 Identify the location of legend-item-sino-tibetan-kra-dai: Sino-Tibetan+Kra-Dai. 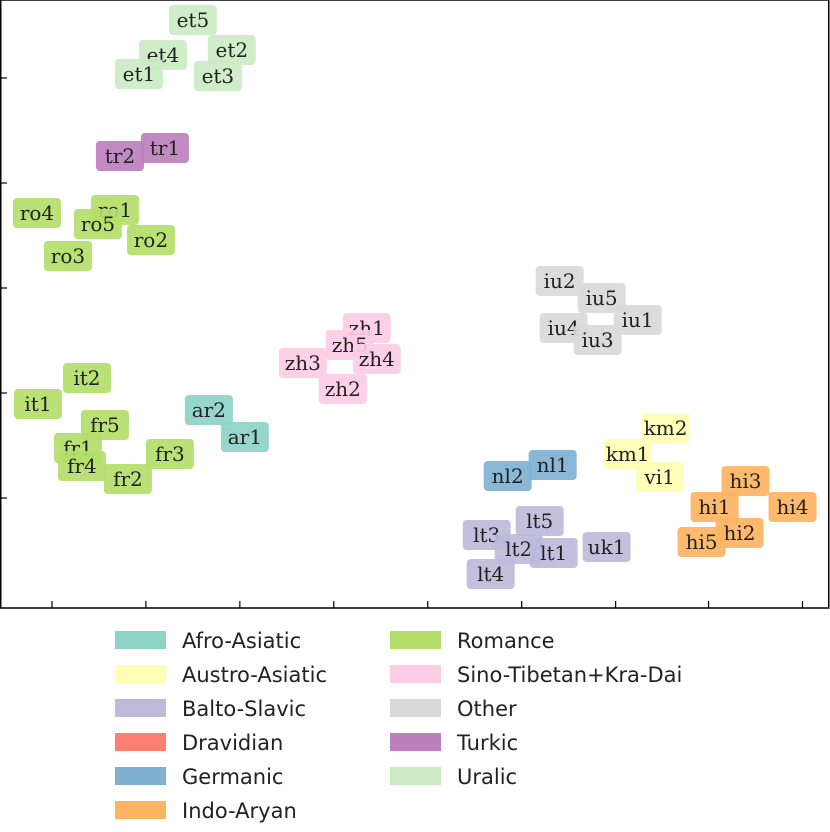
(536, 675).